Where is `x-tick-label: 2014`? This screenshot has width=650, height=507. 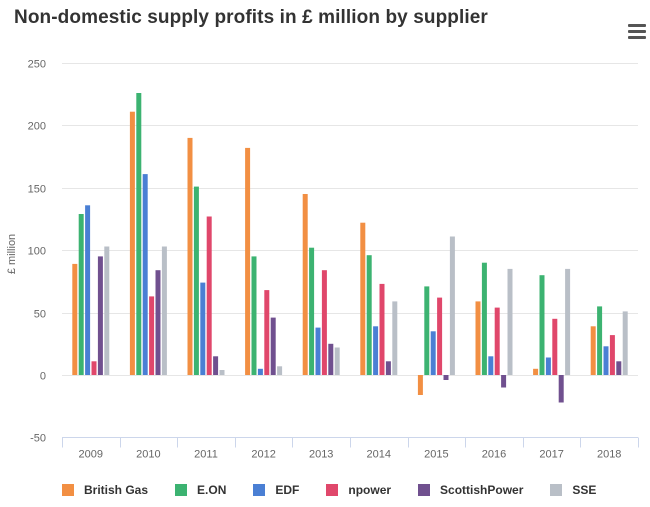 x-tick-label: 2014 is located at coordinates (379, 455).